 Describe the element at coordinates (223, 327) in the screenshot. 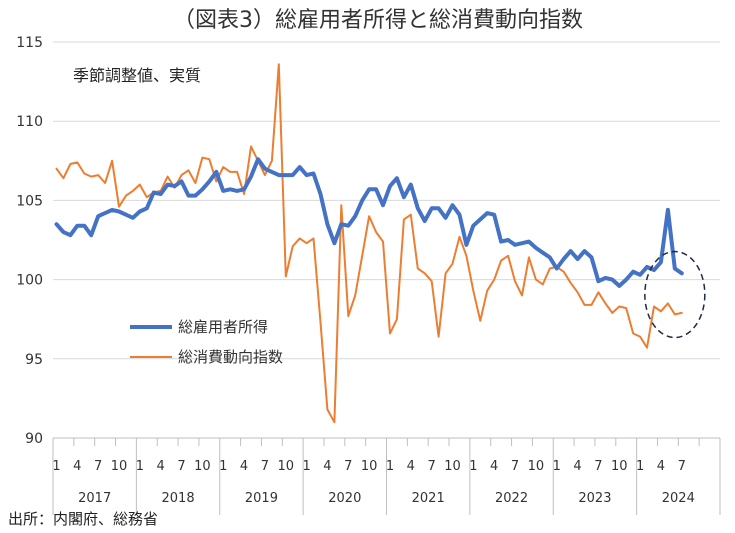

I see `legend-label-income: 総雇用者所得` at that location.